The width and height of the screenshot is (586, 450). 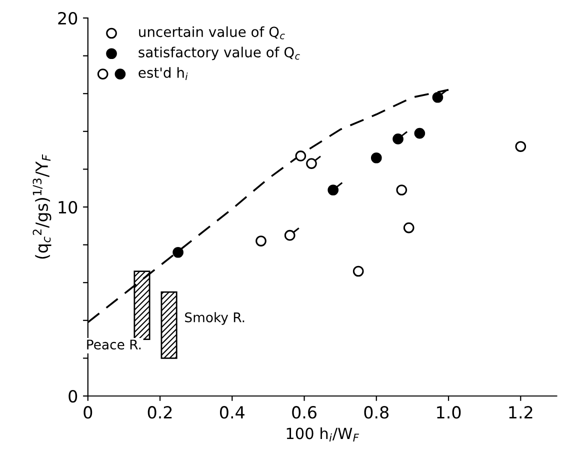 What do you see at coordinates (219, 53) in the screenshot?
I see `legend-label: satisfactory value of Q$_{c}$` at bounding box center [219, 53].